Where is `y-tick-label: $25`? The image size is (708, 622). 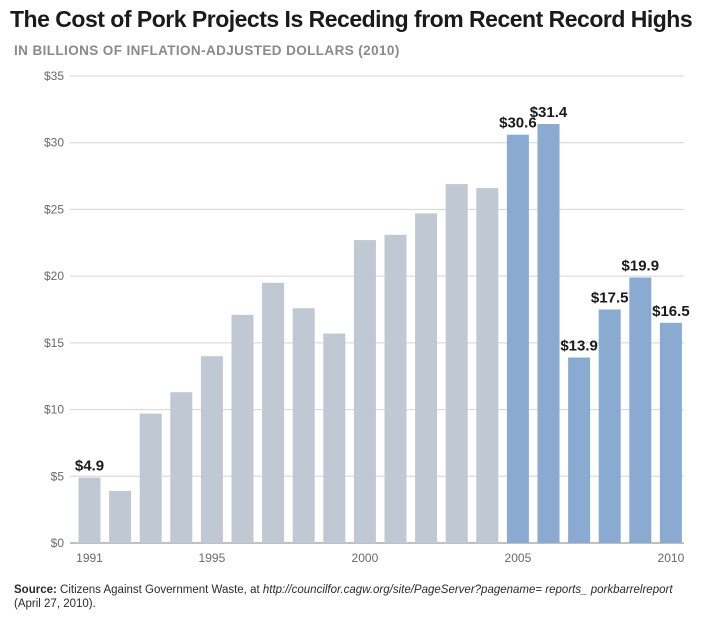 y-tick-label: $25 is located at coordinates (54, 209).